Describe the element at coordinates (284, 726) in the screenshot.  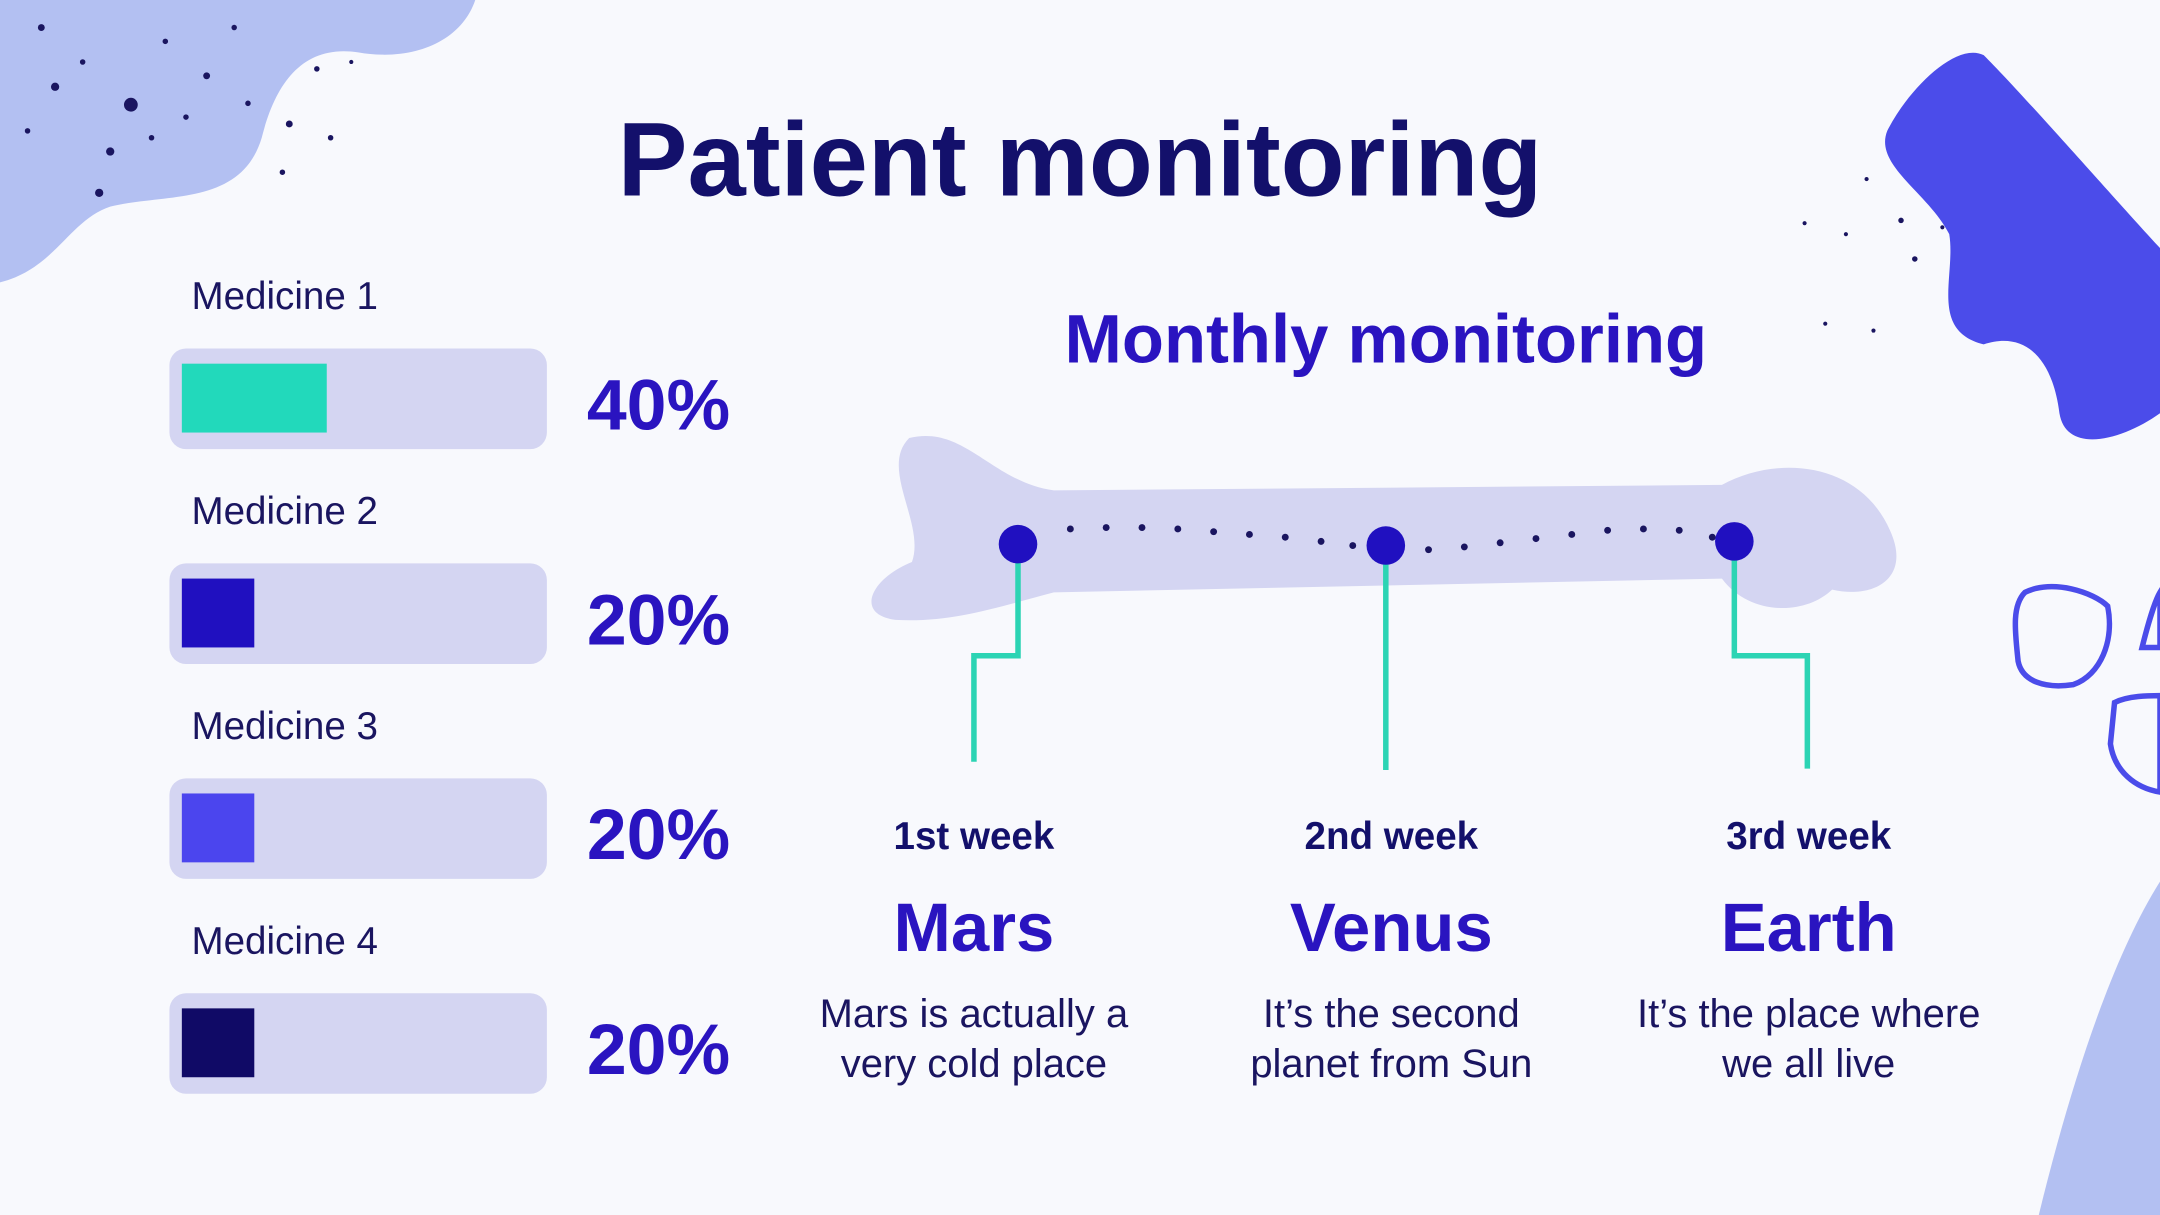
I see `medicine-label: Medicine 3` at that location.